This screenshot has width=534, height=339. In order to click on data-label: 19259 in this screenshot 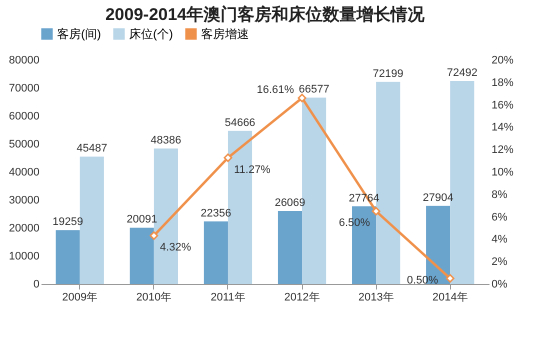, I will do `click(68, 222)`.